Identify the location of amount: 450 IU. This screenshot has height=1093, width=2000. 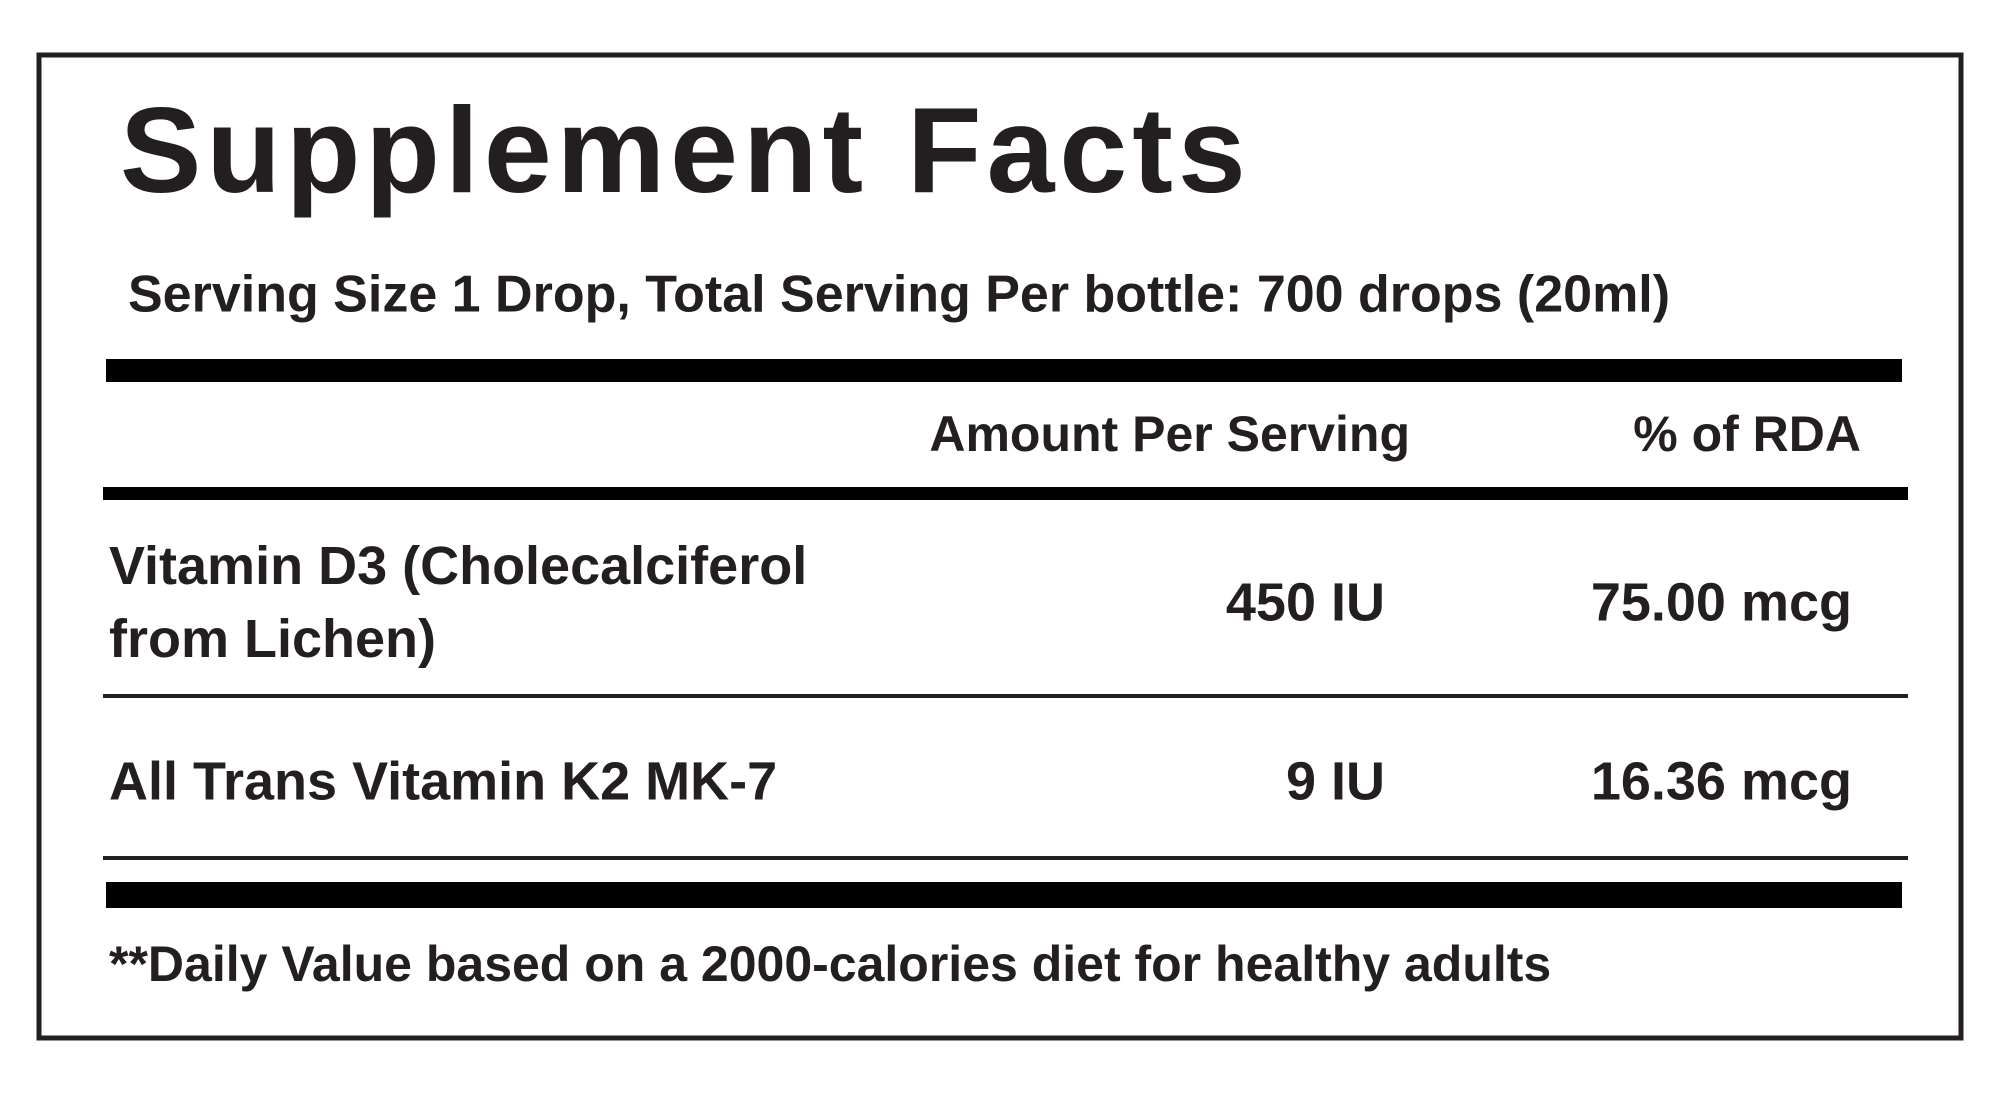
(1305, 602).